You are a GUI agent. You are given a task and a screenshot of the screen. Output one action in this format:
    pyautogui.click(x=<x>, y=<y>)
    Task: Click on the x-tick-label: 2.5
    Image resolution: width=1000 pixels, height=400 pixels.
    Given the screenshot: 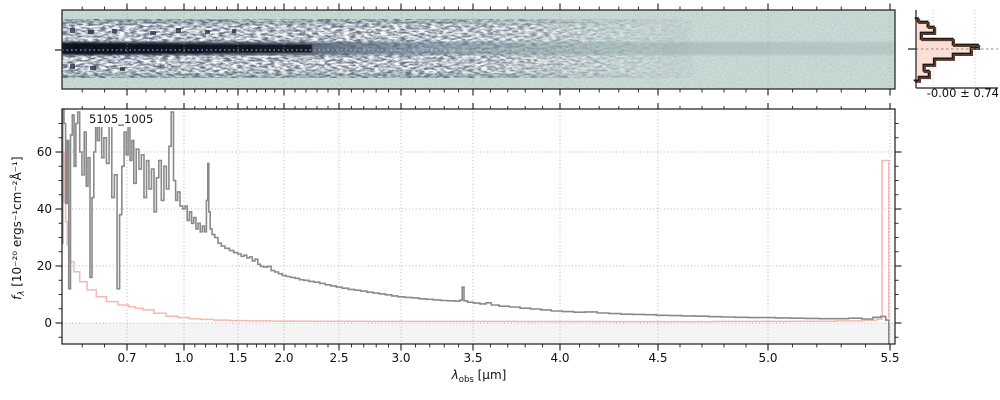 What is the action you would take?
    pyautogui.click(x=338, y=358)
    